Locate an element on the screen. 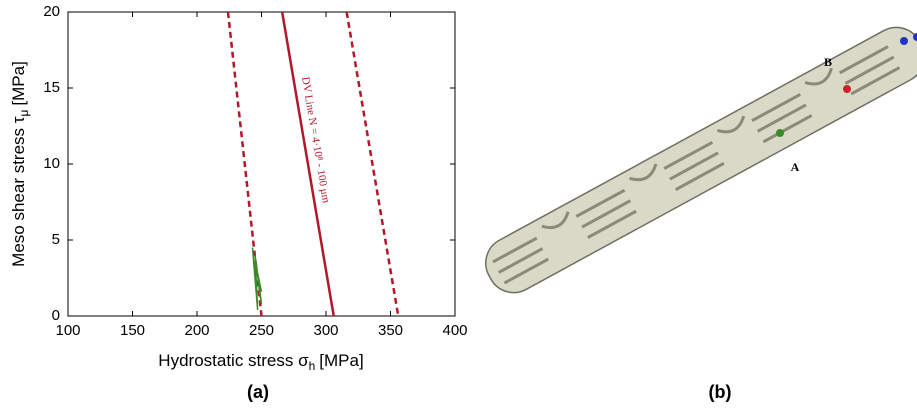 The height and width of the screenshot is (408, 917). x-tick-label: 200 is located at coordinates (196, 330).